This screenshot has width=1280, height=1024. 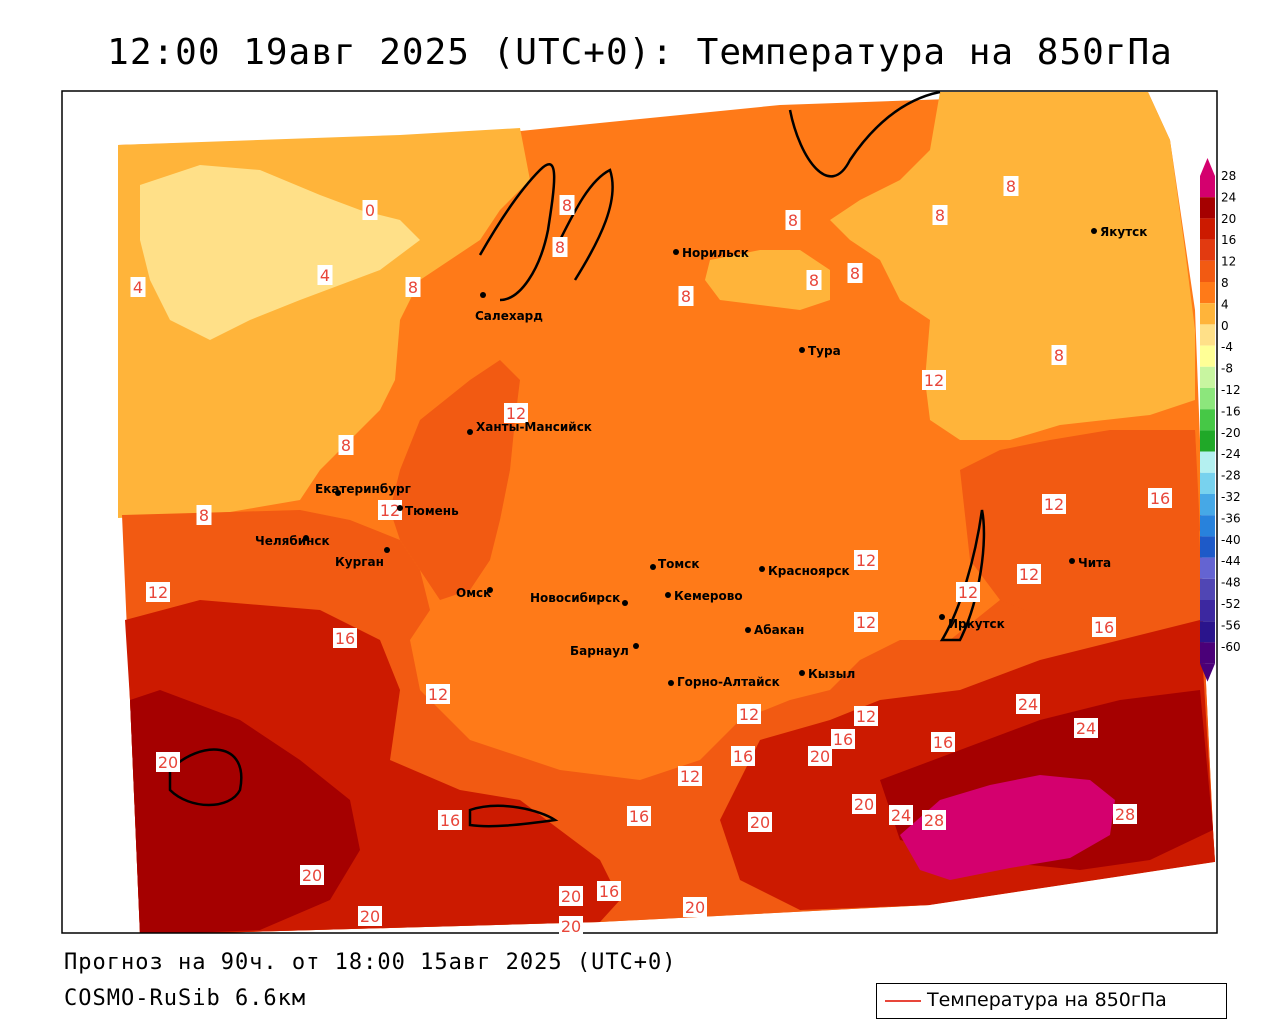 I want to click on city-label: Чита, so click(x=1094, y=563).